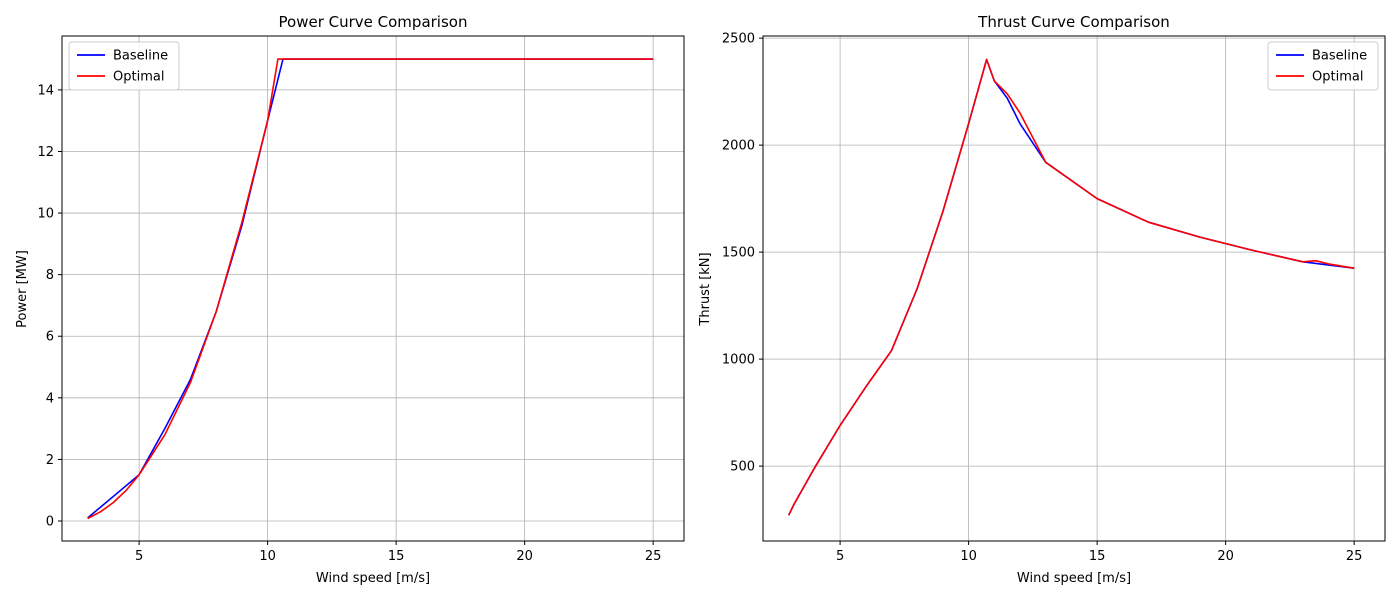 The image size is (1400, 600). Describe the element at coordinates (742, 467) in the screenshot. I see `thrust-y-tick-label: 500` at that location.